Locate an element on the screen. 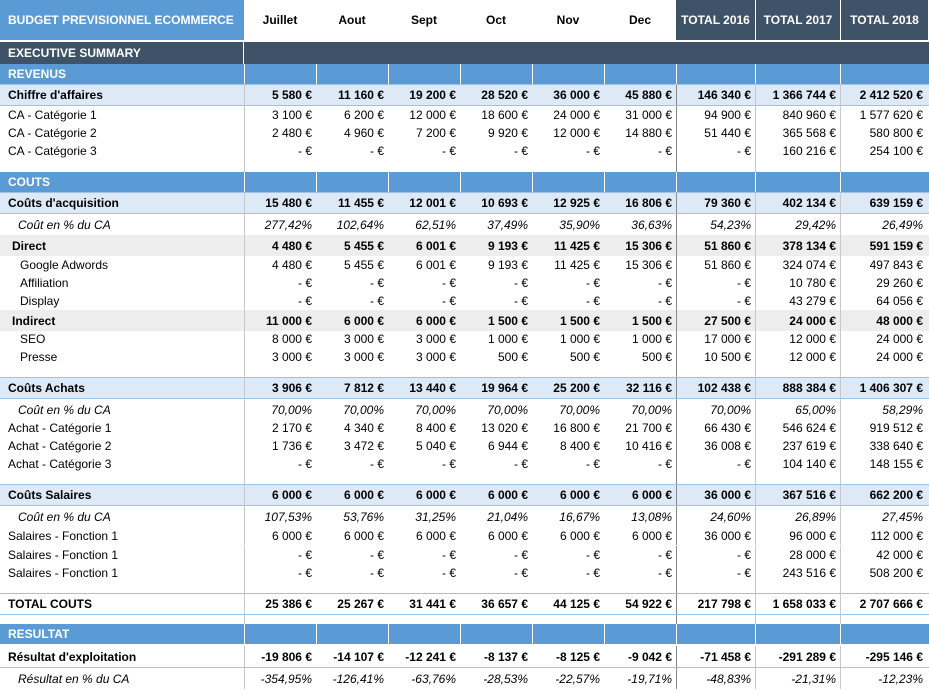 This screenshot has width=929, height=691. row-label: TOTAL COUTS is located at coordinates (50, 604).